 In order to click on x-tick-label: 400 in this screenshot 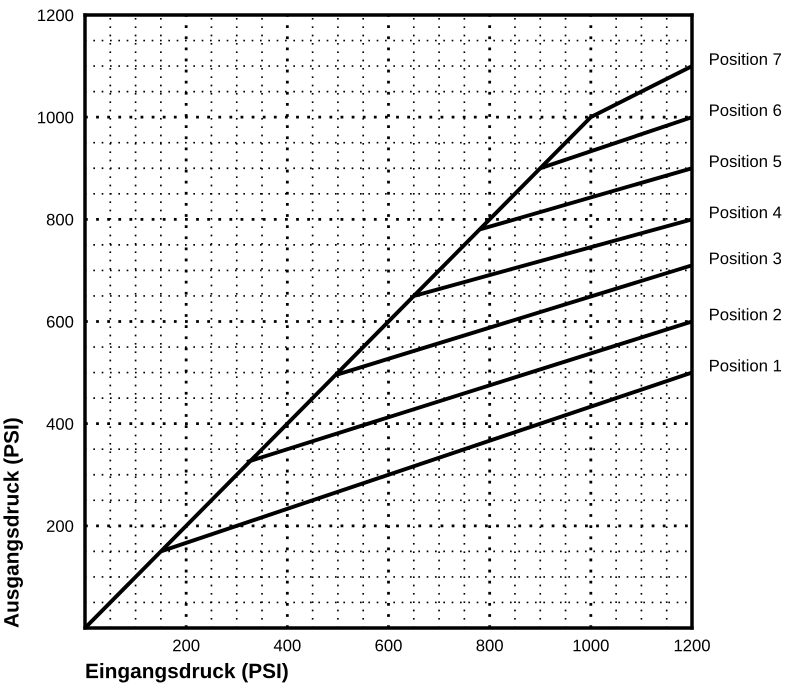, I will do `click(287, 646)`.